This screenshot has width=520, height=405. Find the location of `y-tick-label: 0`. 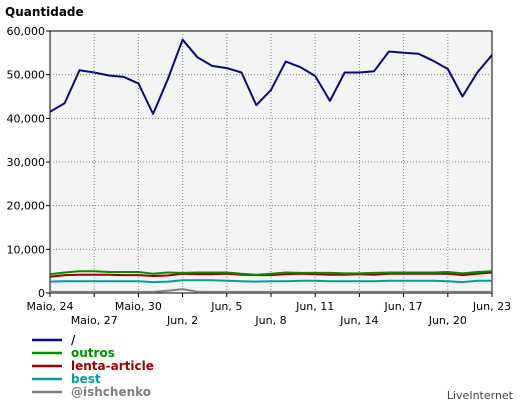

y-tick-label: 0 is located at coordinates (41, 293).